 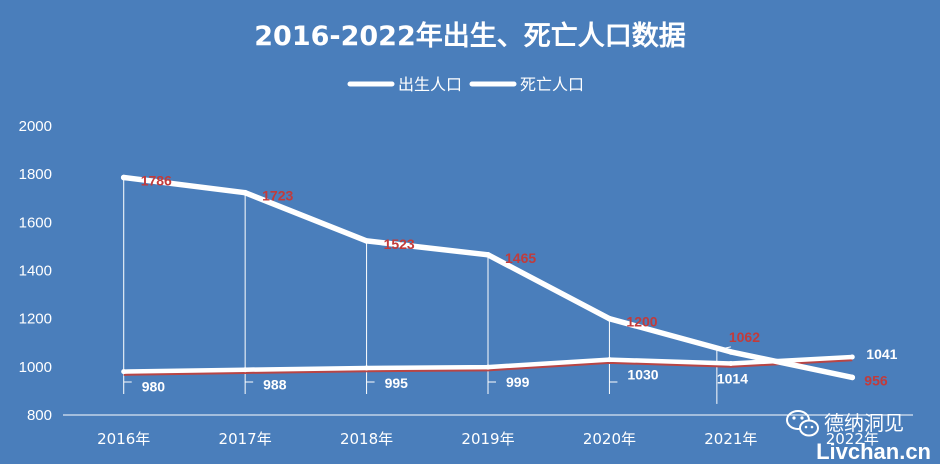 What do you see at coordinates (275, 385) in the screenshot?
I see `data-label-death: 988` at bounding box center [275, 385].